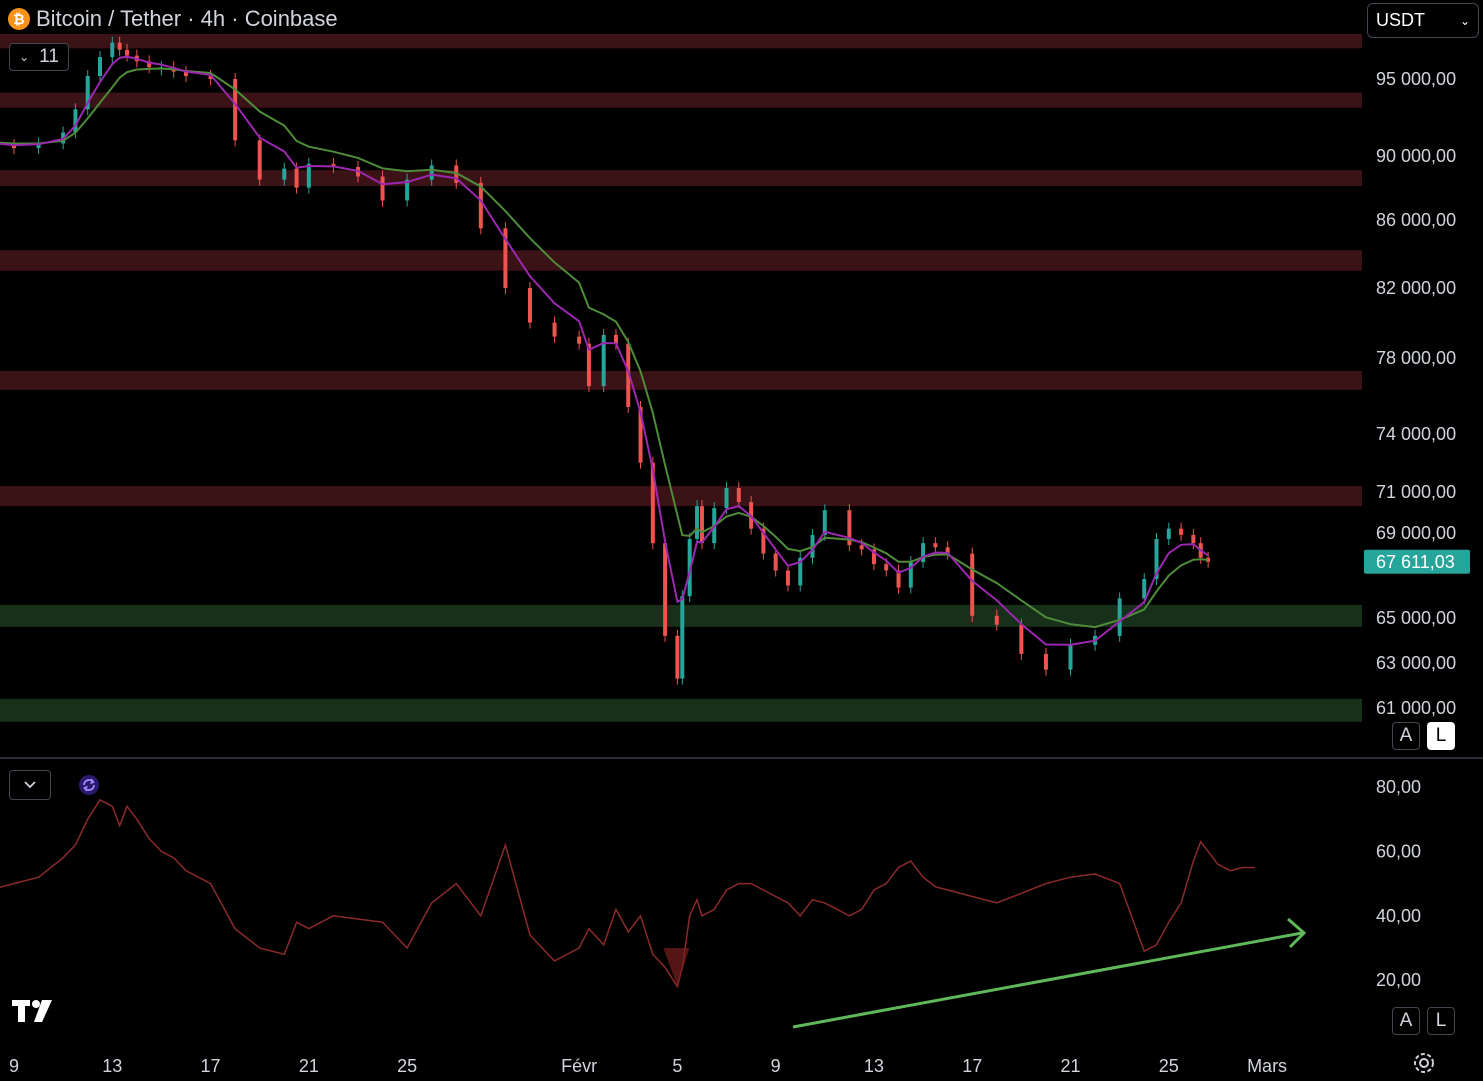 Image resolution: width=1483 pixels, height=1081 pixels. What do you see at coordinates (1398, 851) in the screenshot?
I see `rsi-axis-label: 60,00` at bounding box center [1398, 851].